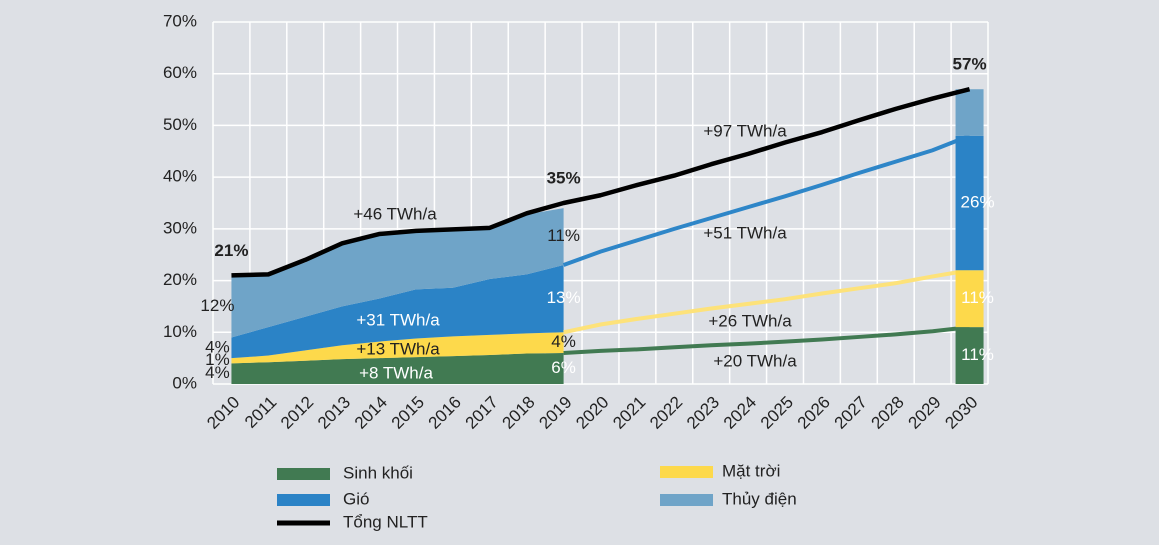 This screenshot has height=550, width=1159. I want to click on y-tick-label: 0%, so click(184, 382).